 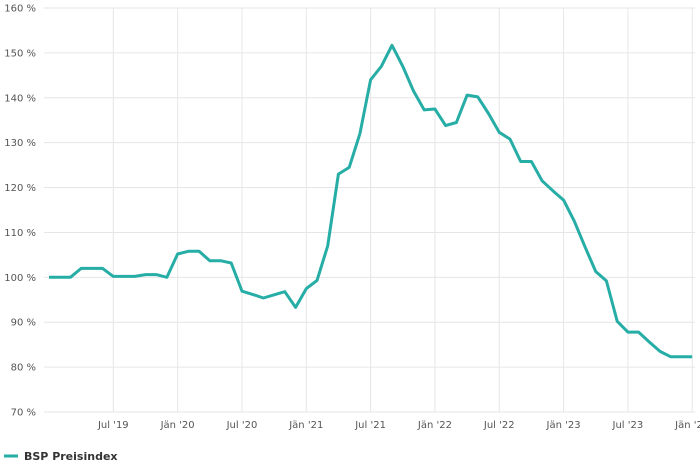 What do you see at coordinates (563, 425) in the screenshot?
I see `x-tick-label: Jän '23` at bounding box center [563, 425].